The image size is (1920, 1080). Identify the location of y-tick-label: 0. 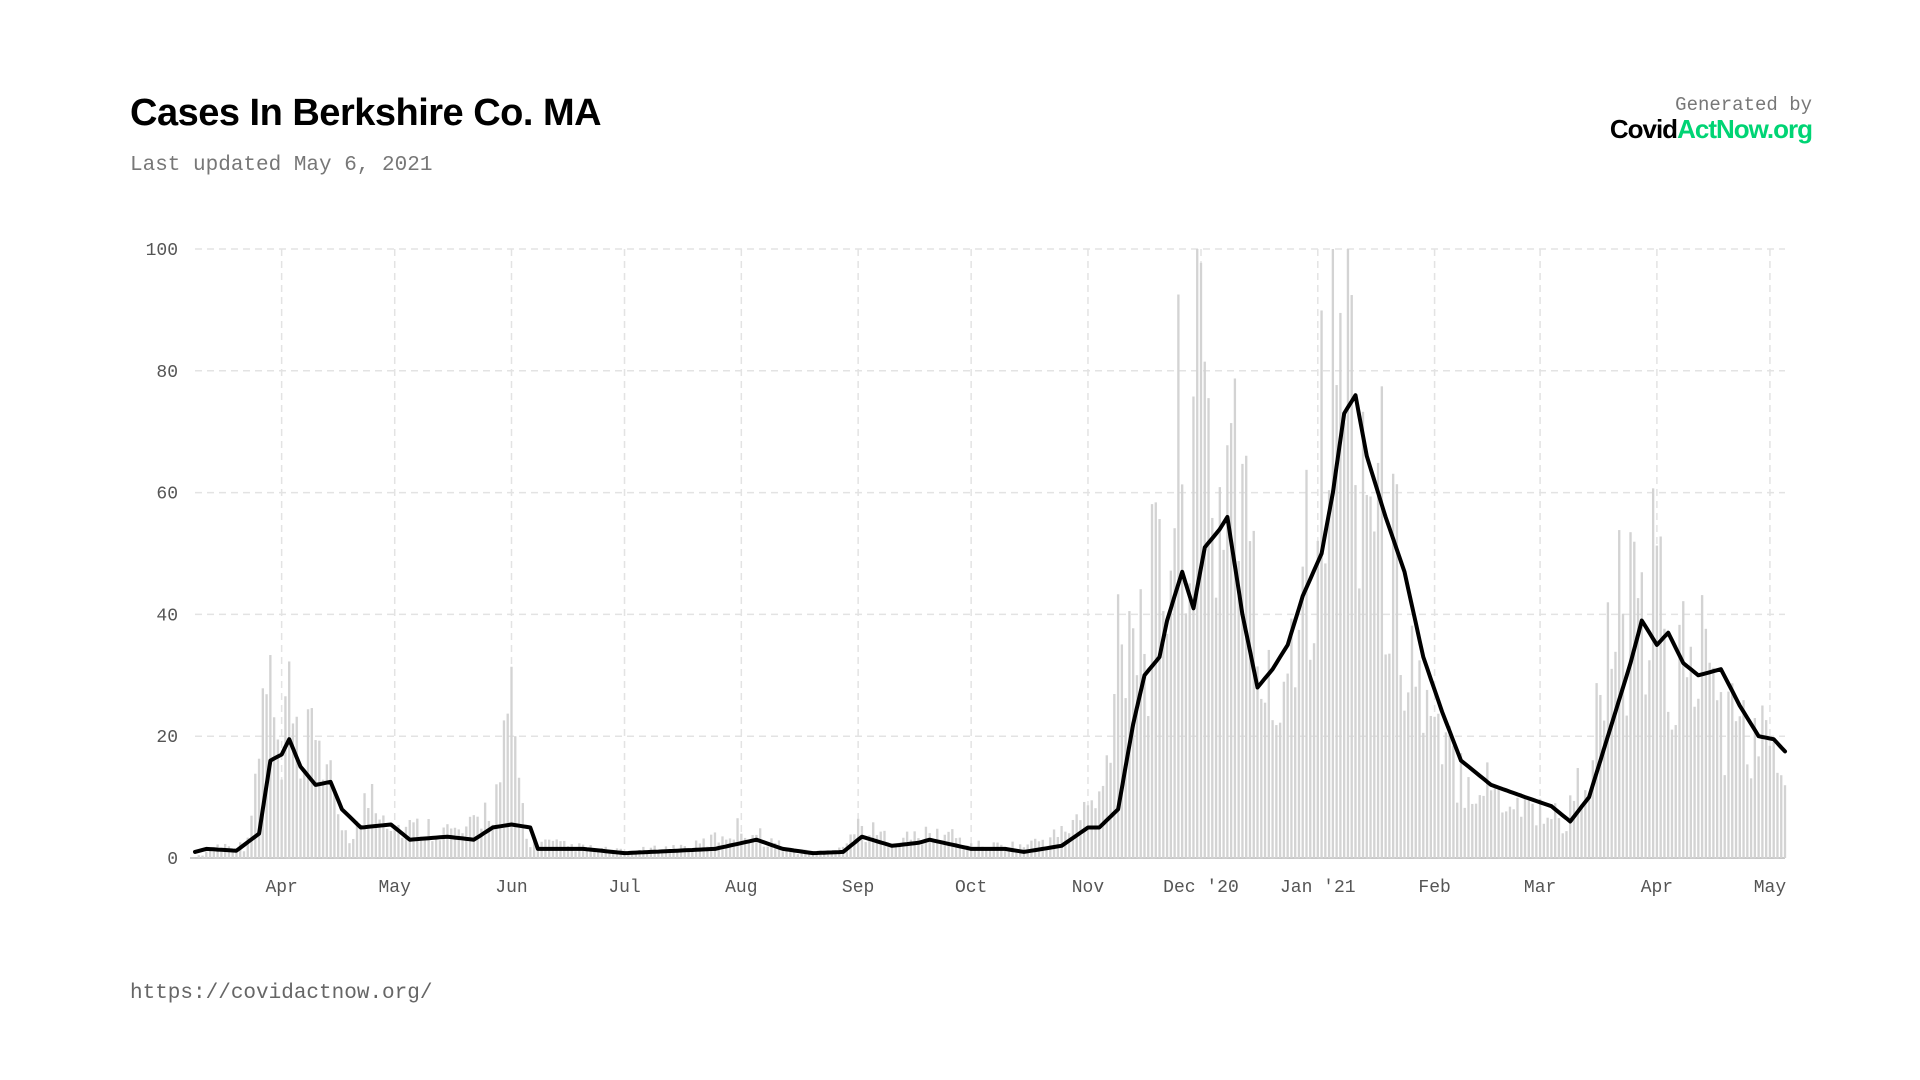
(172, 860).